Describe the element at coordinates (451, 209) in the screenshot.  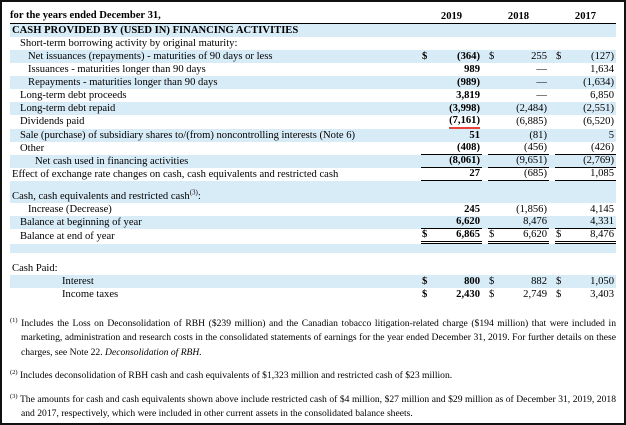
I see `value-cell-2019: 245` at that location.